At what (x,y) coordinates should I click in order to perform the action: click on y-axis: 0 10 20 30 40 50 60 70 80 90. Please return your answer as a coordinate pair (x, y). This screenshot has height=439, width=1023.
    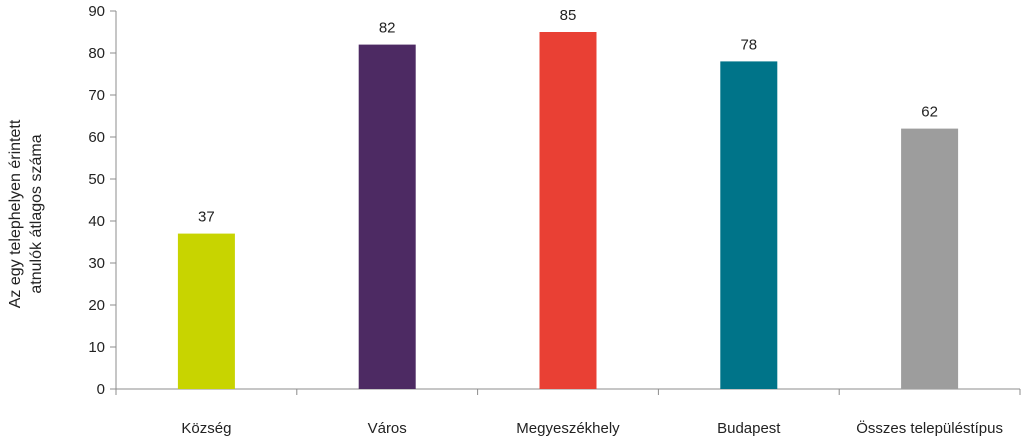
    Looking at the image, I should click on (102, 200).